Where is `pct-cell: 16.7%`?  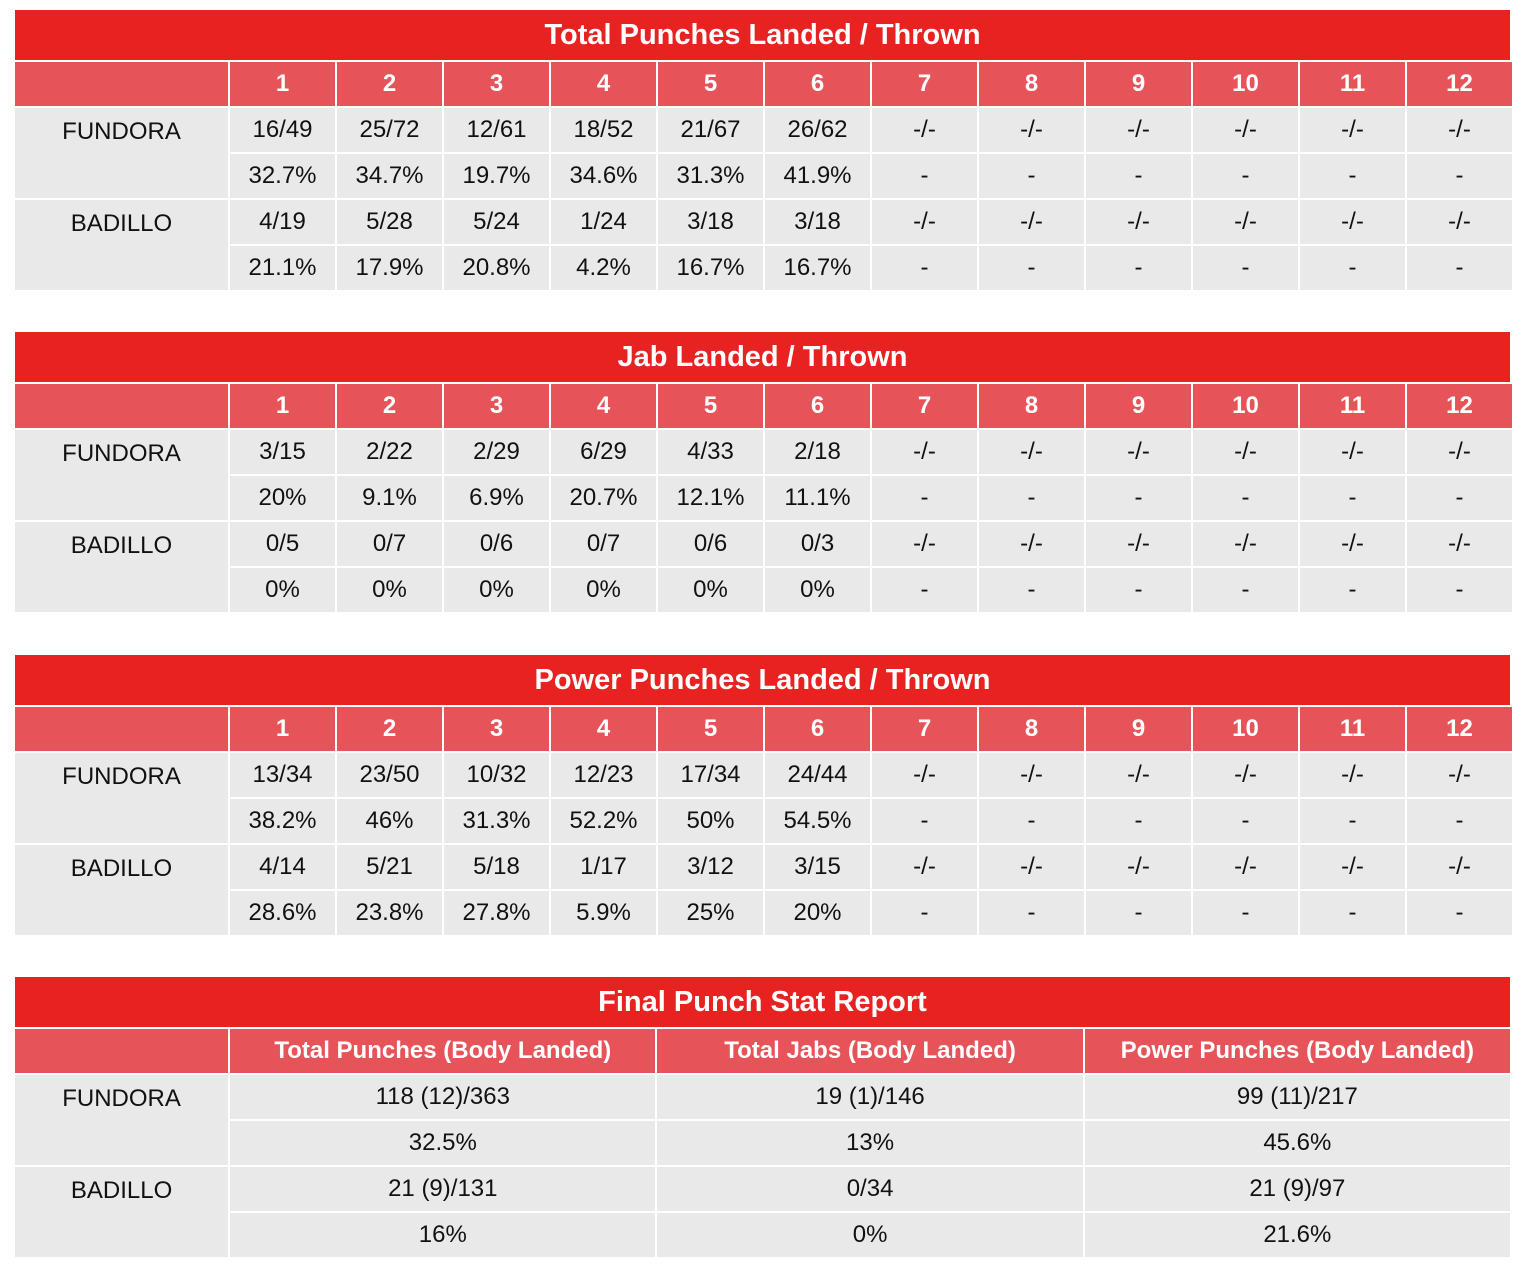
pct-cell: 16.7% is located at coordinates (709, 267).